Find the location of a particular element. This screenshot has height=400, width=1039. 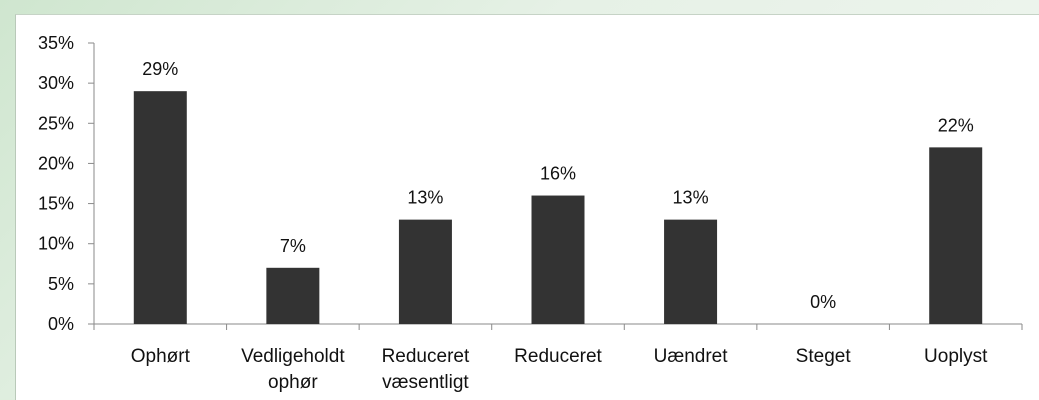

category-label: Vedligeholdt is located at coordinates (293, 356).